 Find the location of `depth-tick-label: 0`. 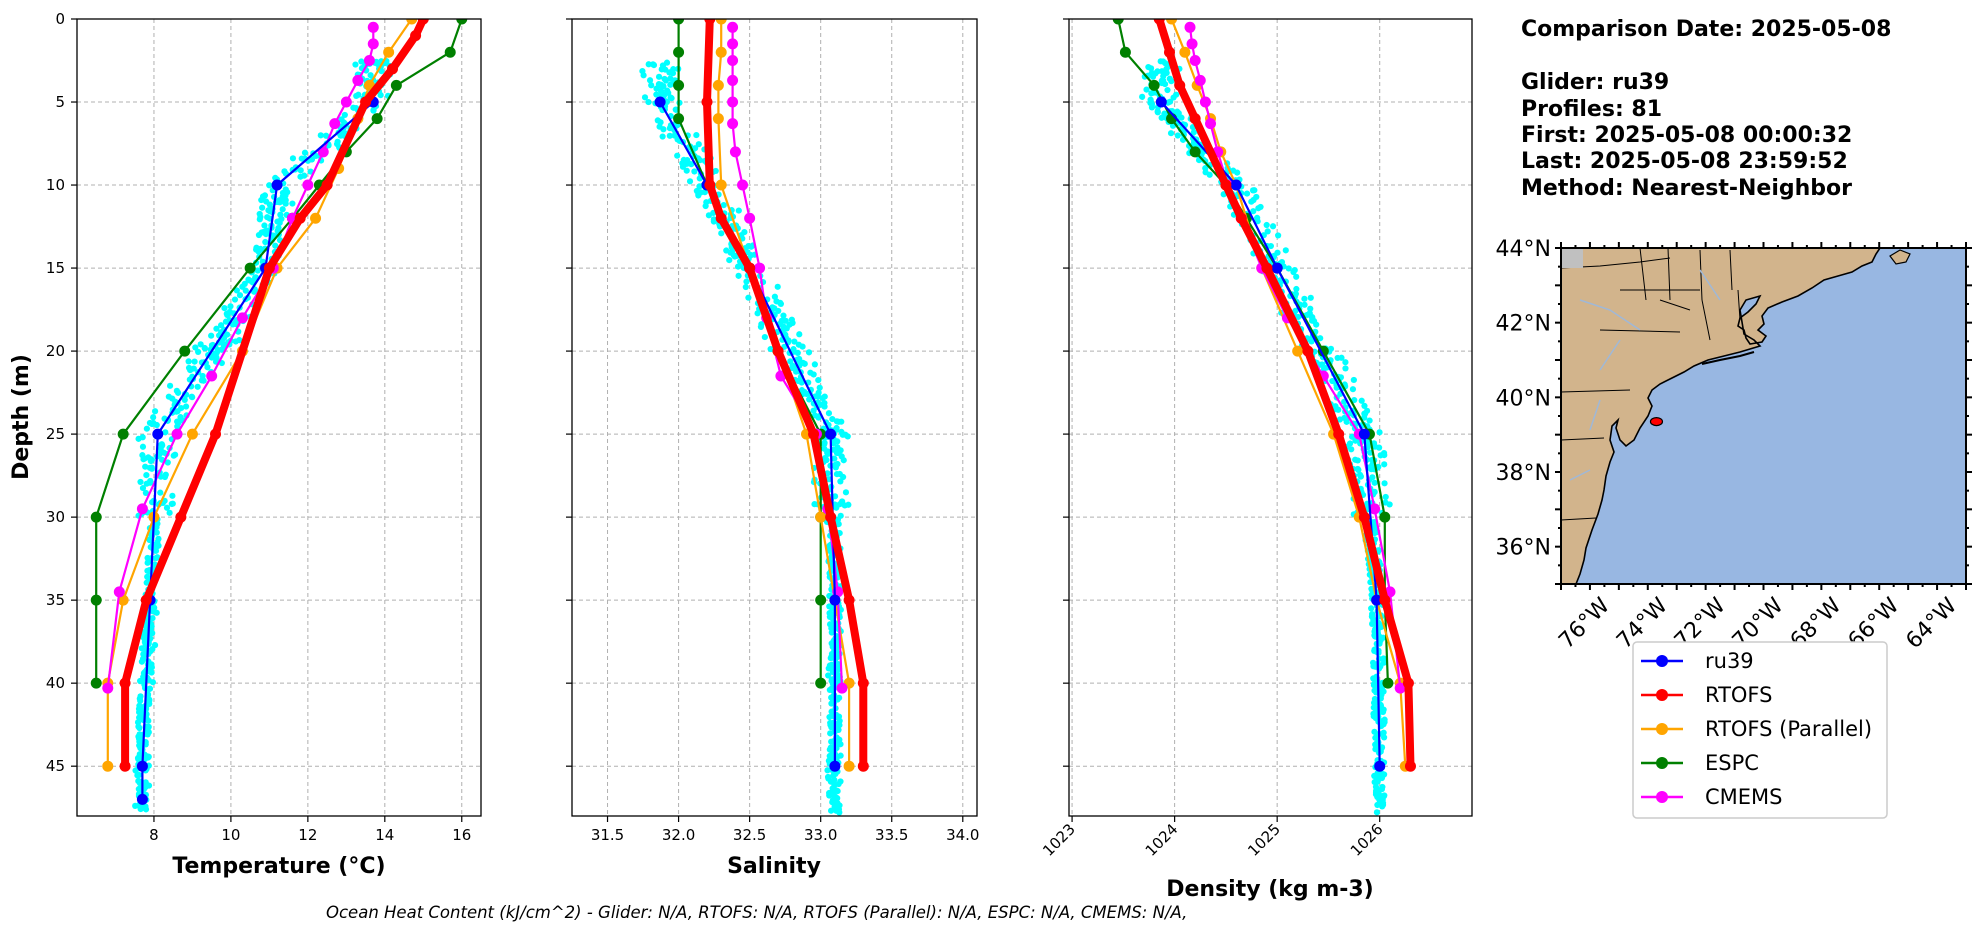

depth-tick-label: 0 is located at coordinates (60, 19).